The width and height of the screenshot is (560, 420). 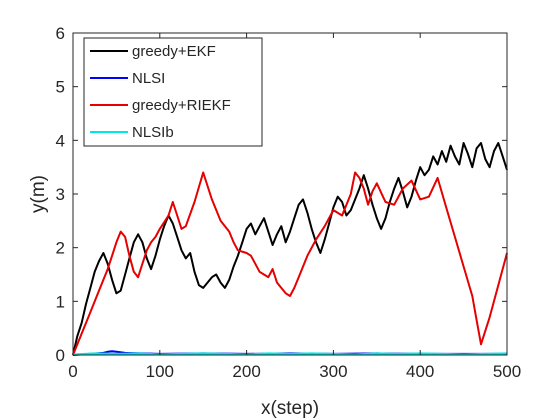 What do you see at coordinates (246, 371) in the screenshot?
I see `x-tick-label: 200` at bounding box center [246, 371].